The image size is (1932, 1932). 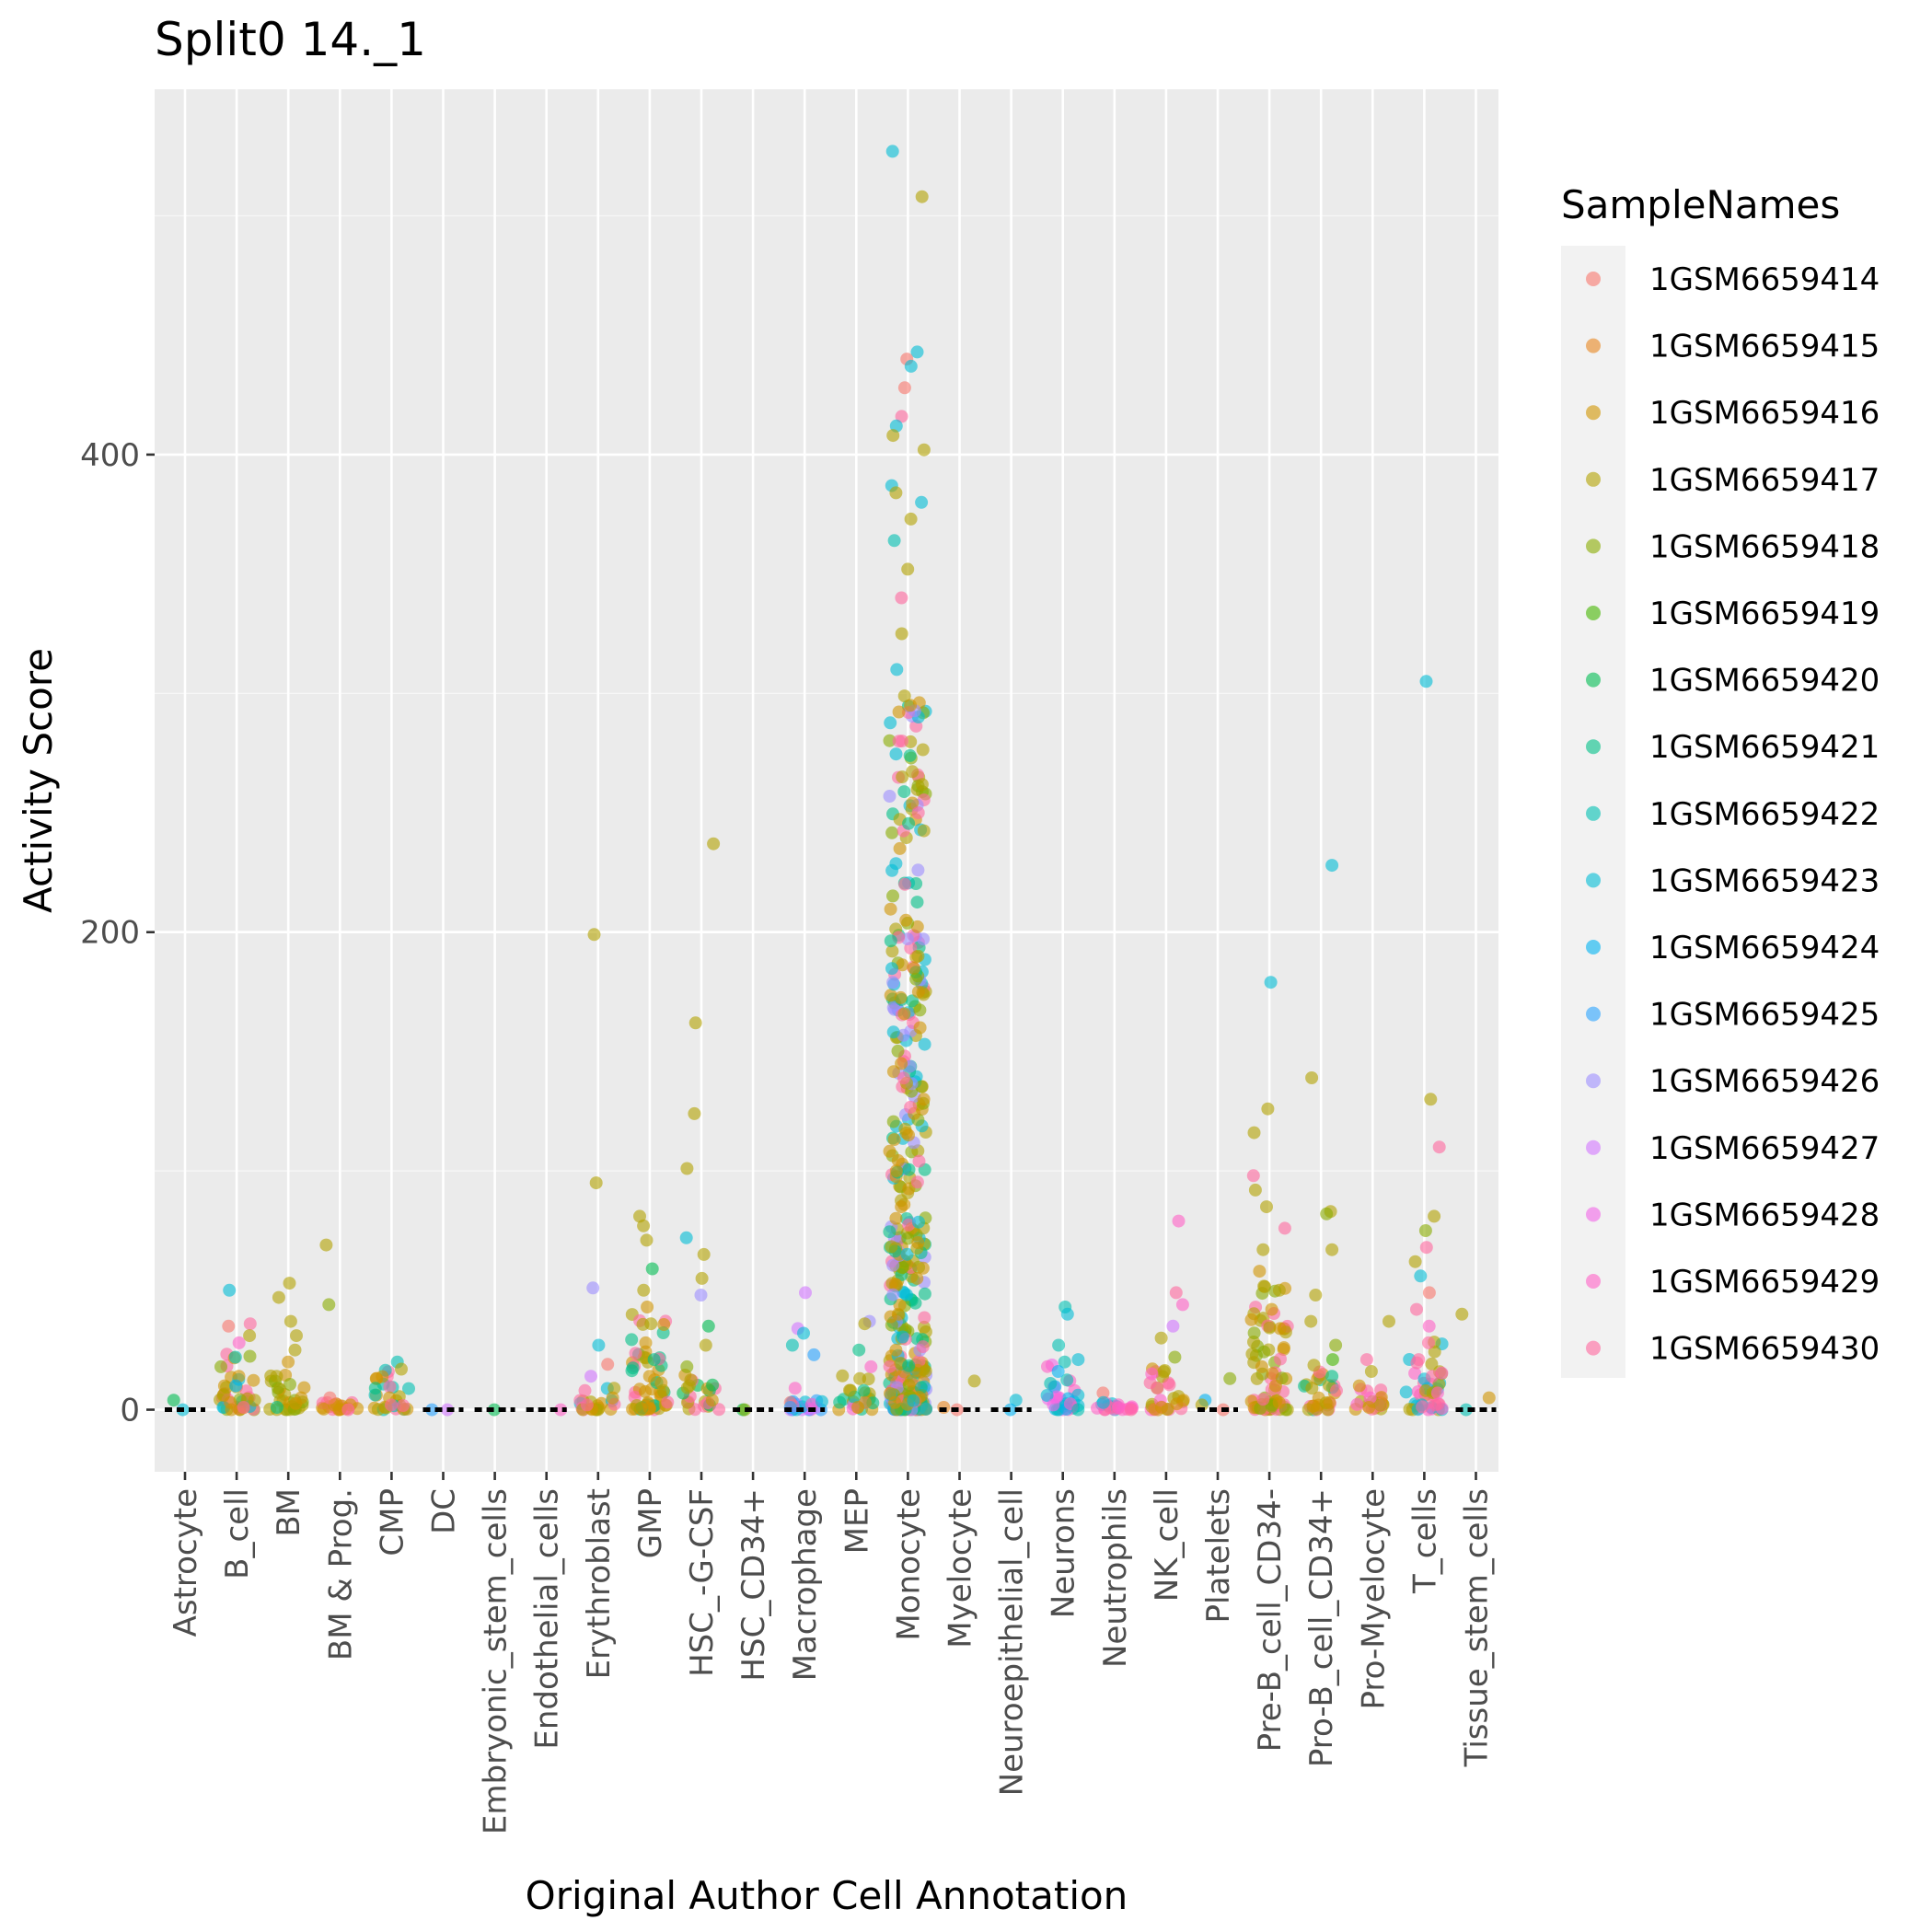 What do you see at coordinates (1701, 204) in the screenshot?
I see `legend-title: SampleNames` at bounding box center [1701, 204].